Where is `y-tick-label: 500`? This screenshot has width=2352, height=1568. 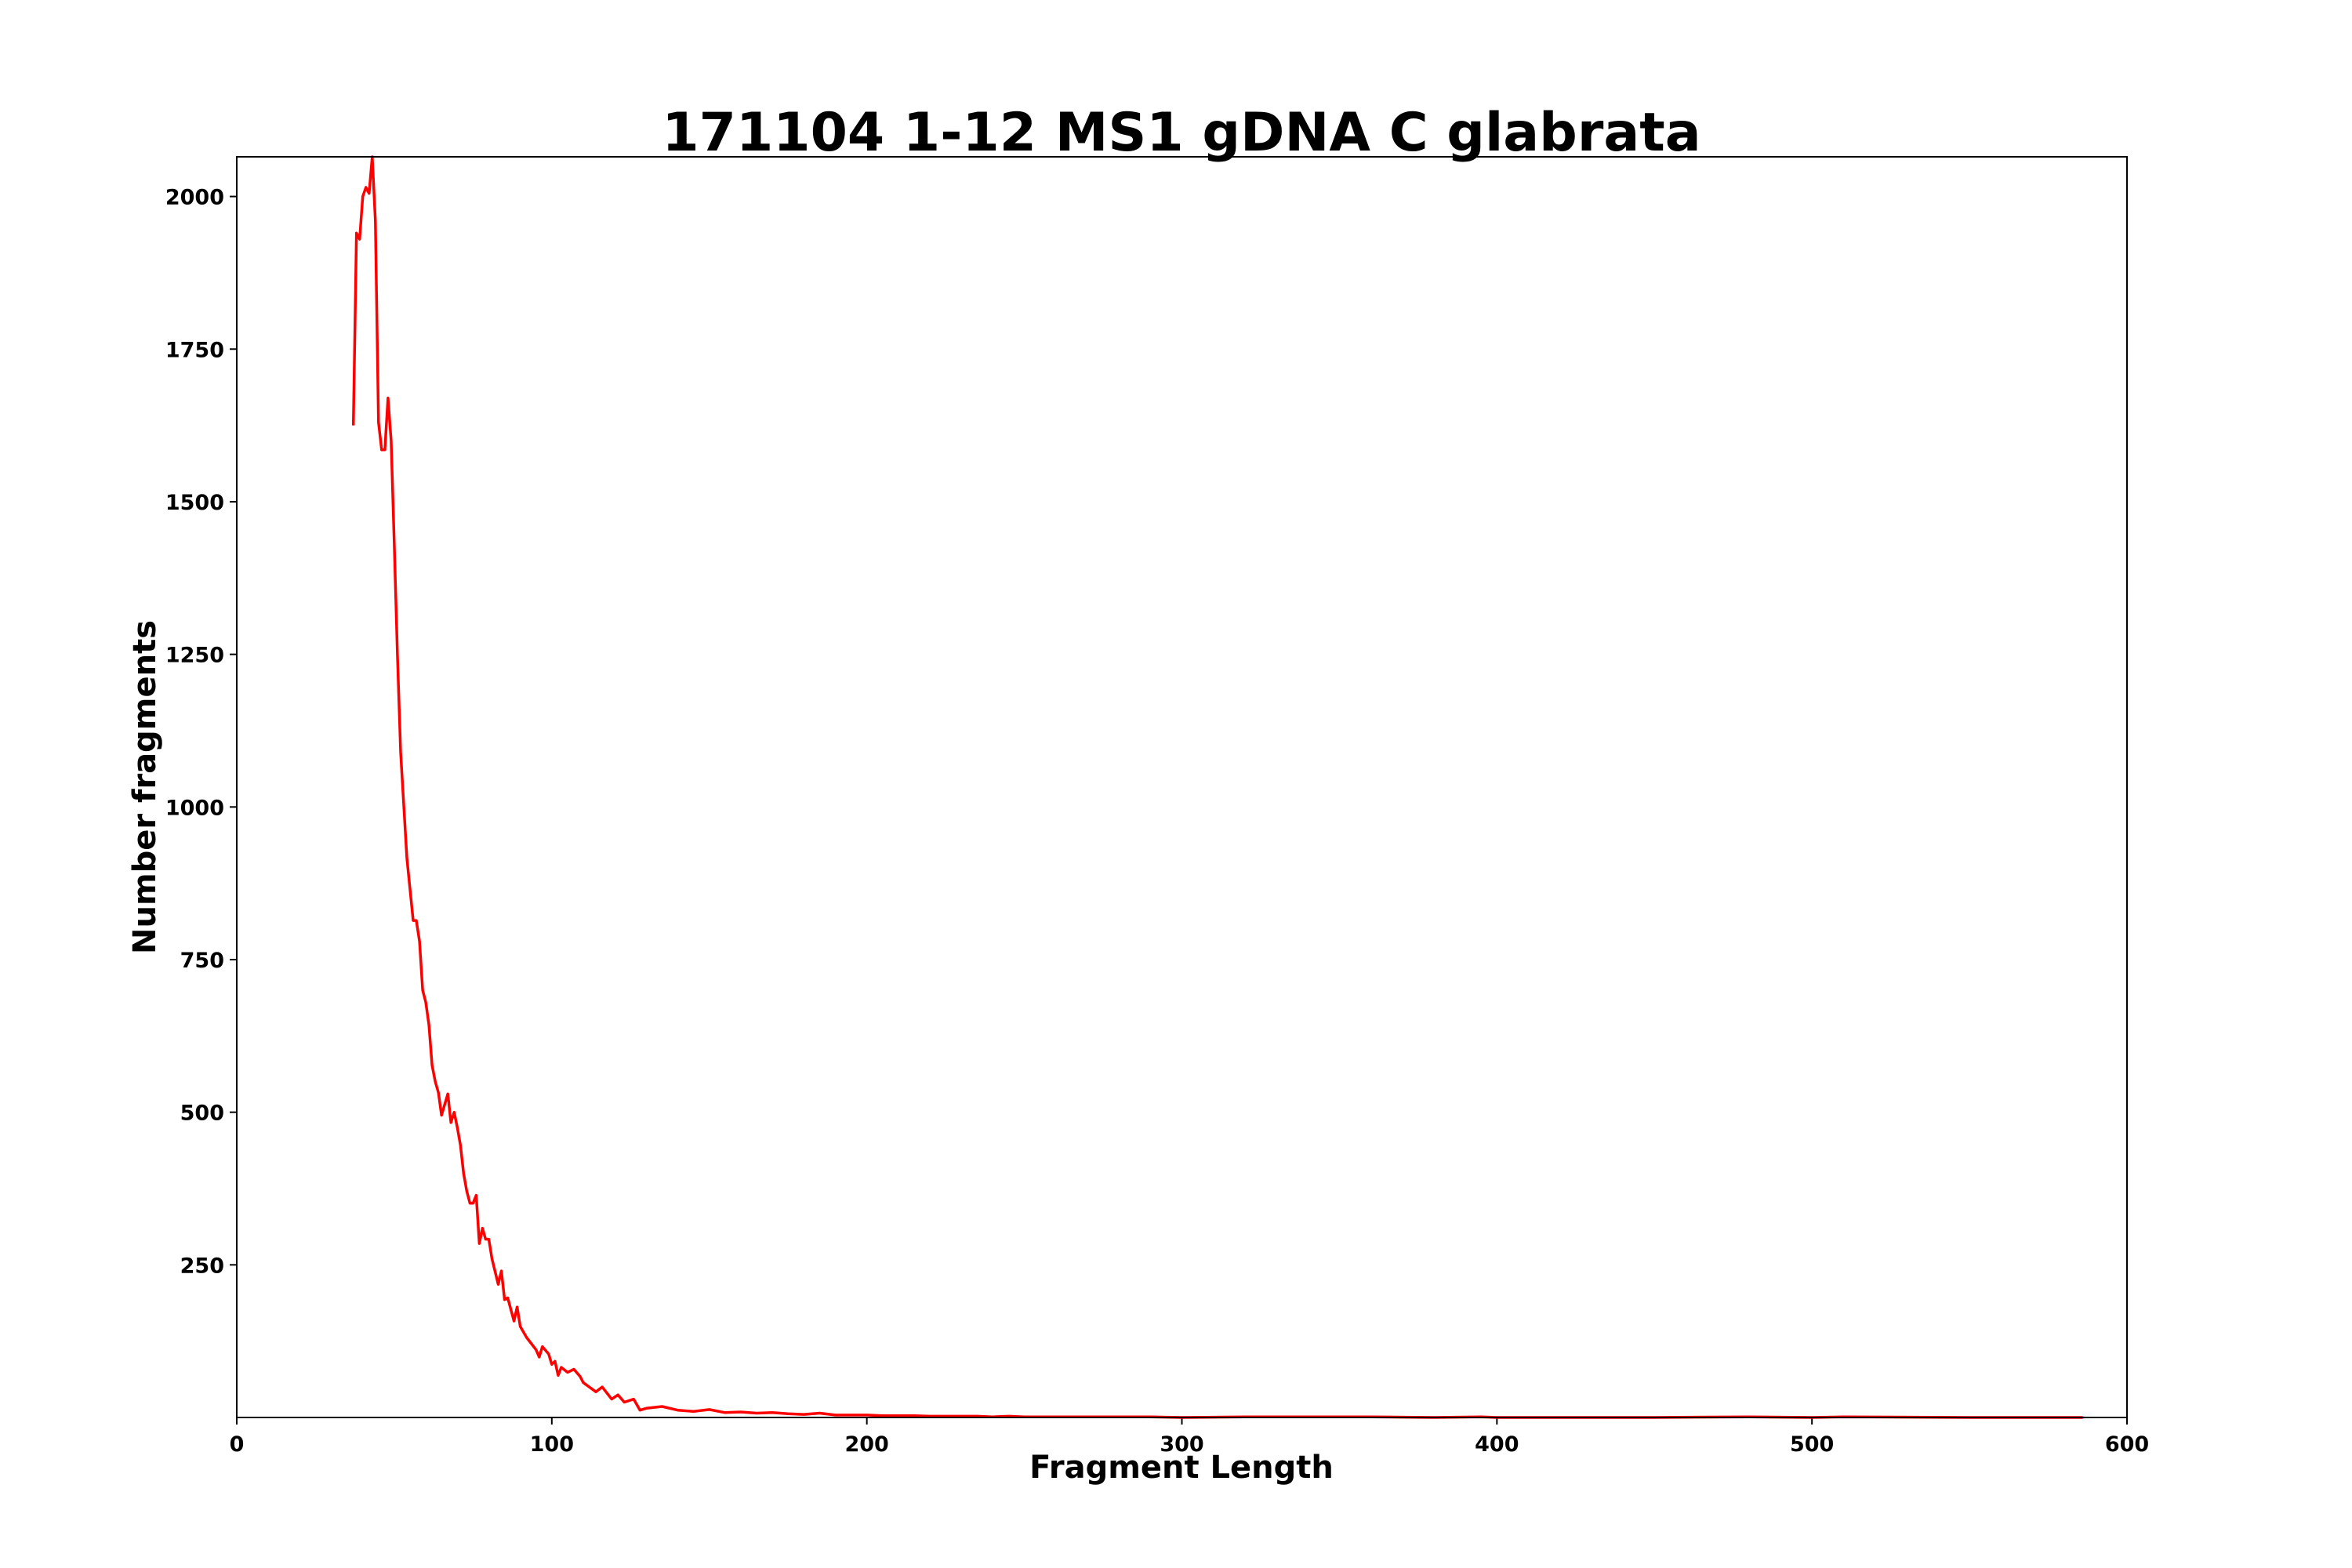
y-tick-label: 500 is located at coordinates (202, 1114).